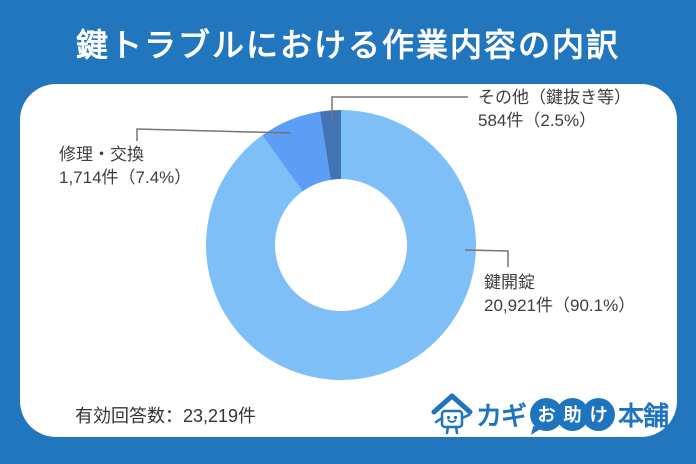 This screenshot has width=696, height=464. What do you see at coordinates (452, 414) in the screenshot?
I see `house-mascot-icon` at bounding box center [452, 414].